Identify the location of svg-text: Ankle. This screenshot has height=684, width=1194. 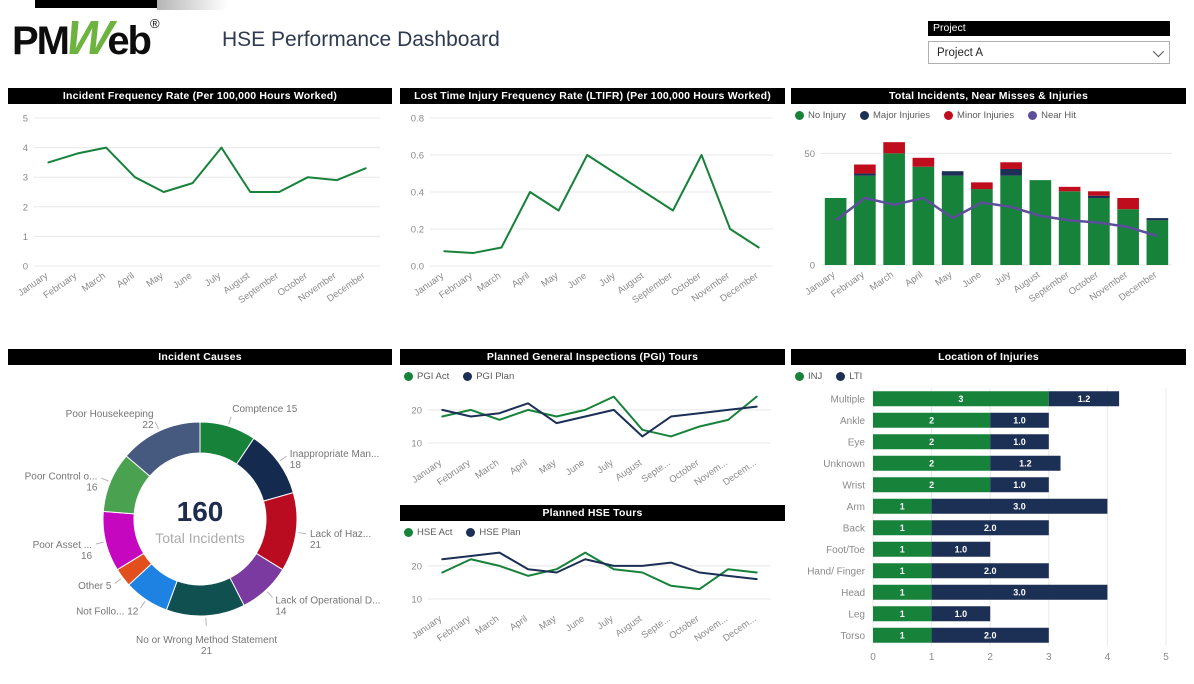
(852, 421).